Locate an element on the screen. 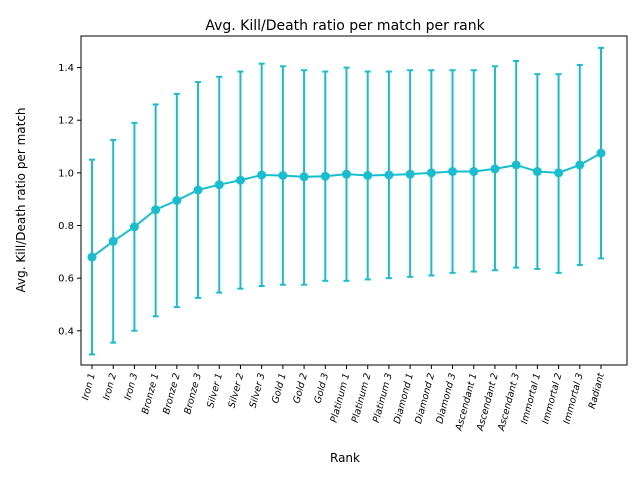  y-tick-label: 1.0 is located at coordinates (66, 173).